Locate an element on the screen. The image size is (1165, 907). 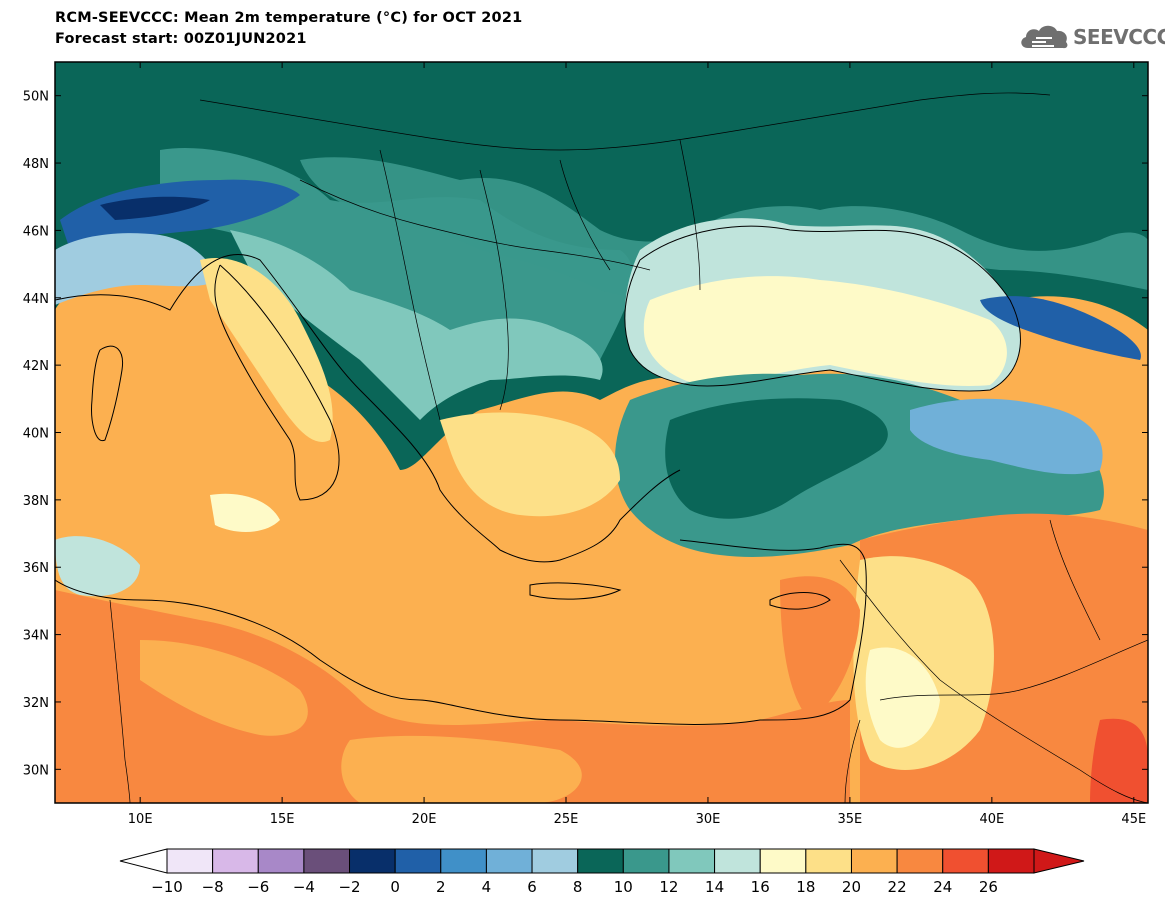
lat-tick-label: 44N is located at coordinates (36, 299).